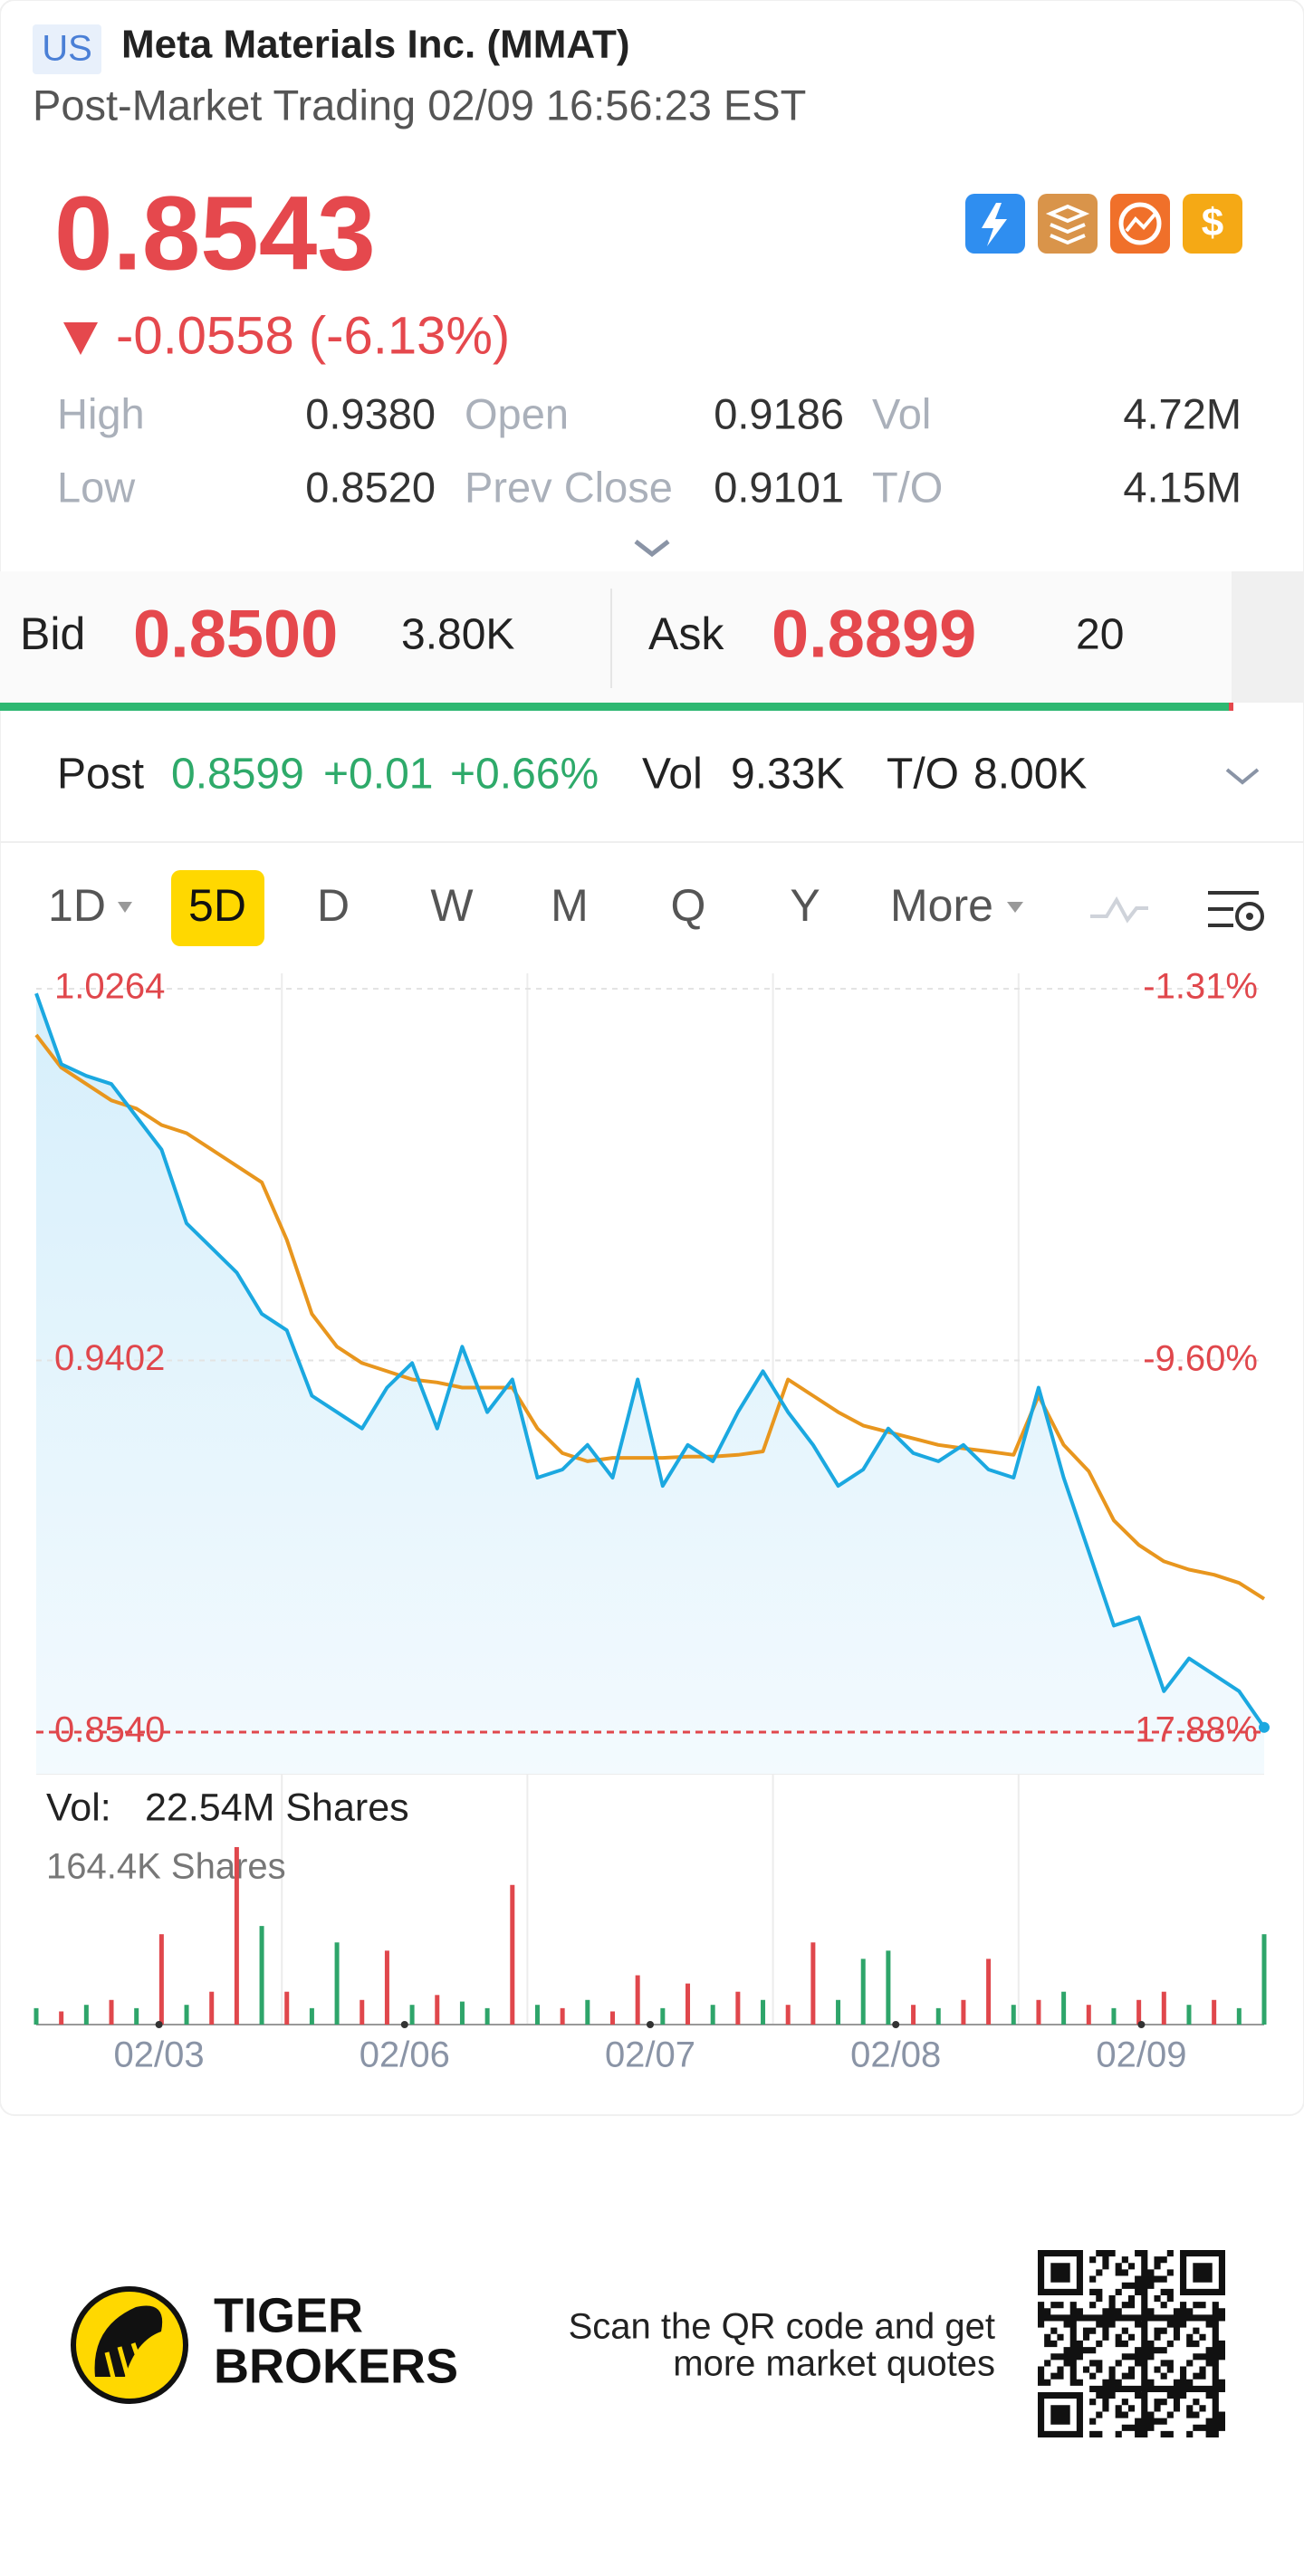 The width and height of the screenshot is (1304, 2576). I want to click on x-tick-label: 02/06, so click(405, 2055).